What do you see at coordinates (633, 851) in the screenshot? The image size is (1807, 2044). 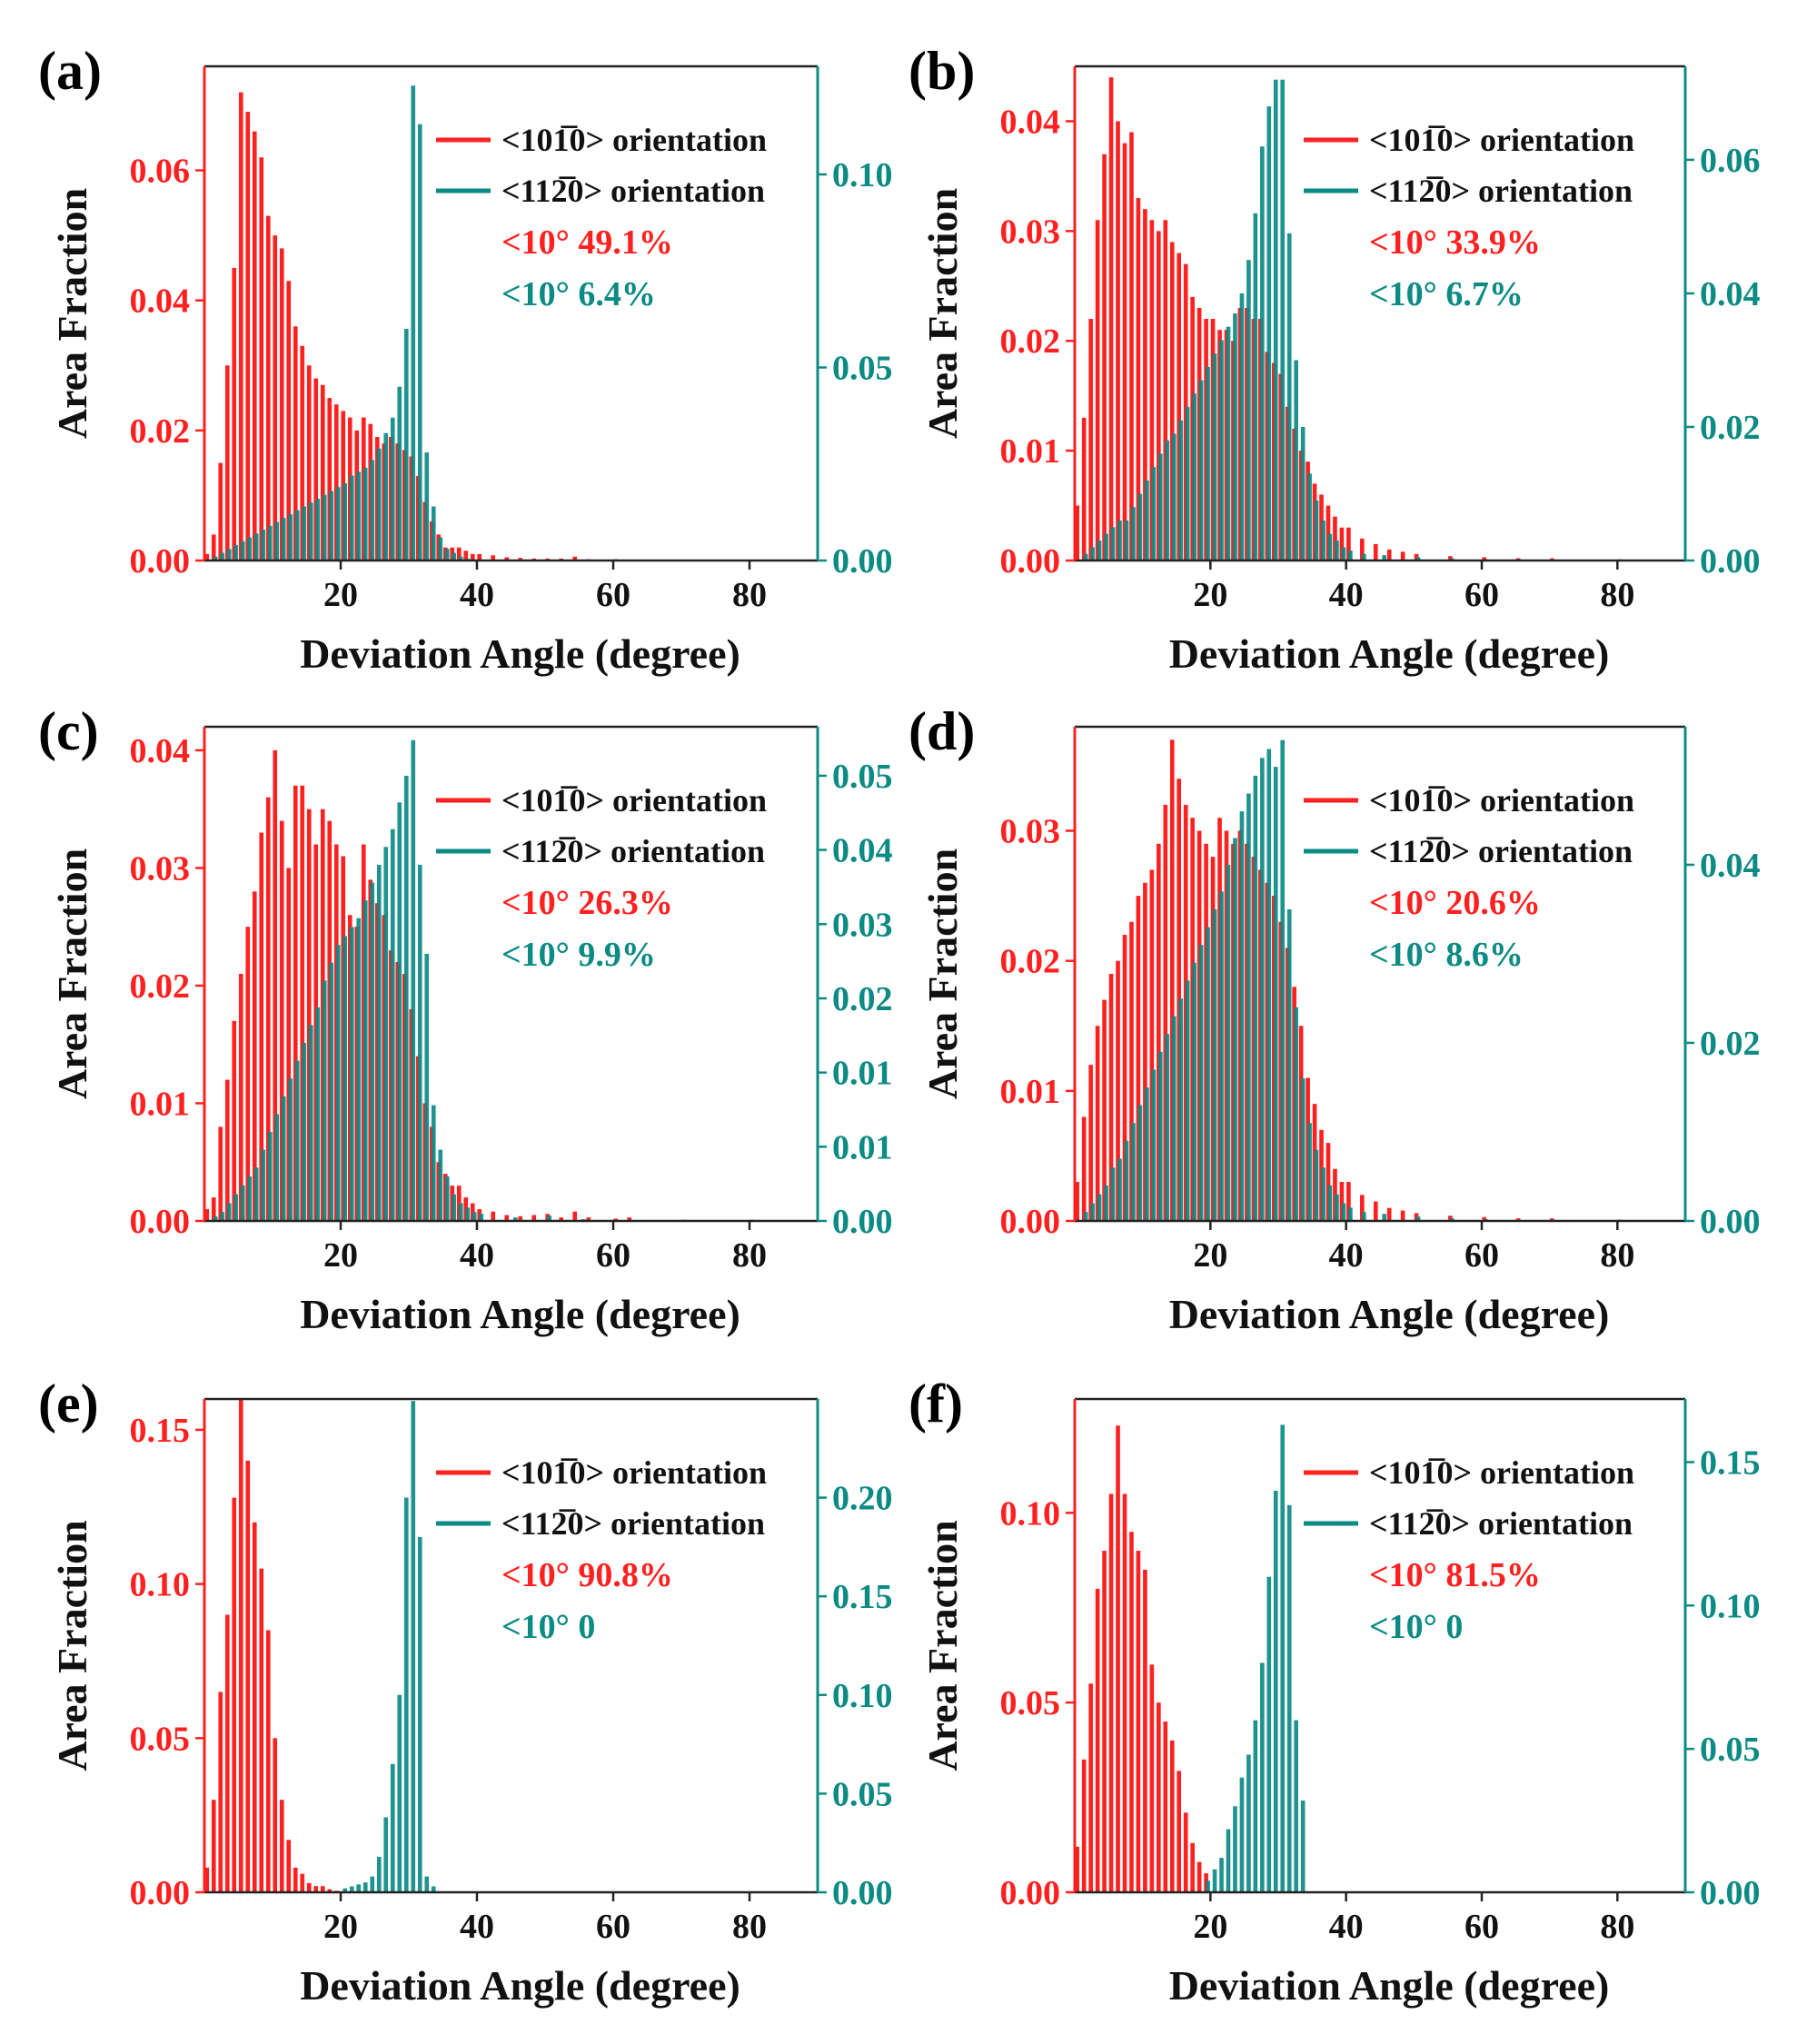 I see `legend-teal-label: <112̅0> orientation` at bounding box center [633, 851].